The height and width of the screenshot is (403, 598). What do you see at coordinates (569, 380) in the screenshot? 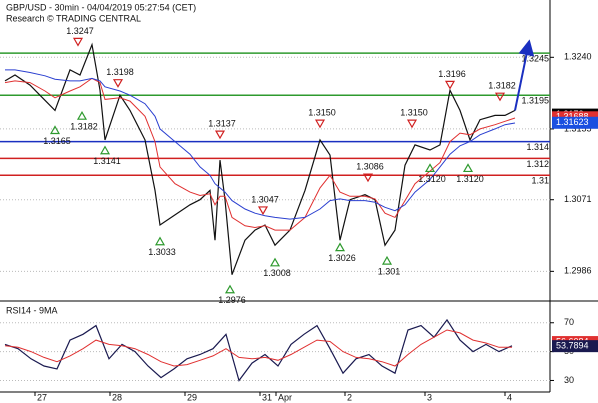
I see `y-tick-label: 30` at bounding box center [569, 380].